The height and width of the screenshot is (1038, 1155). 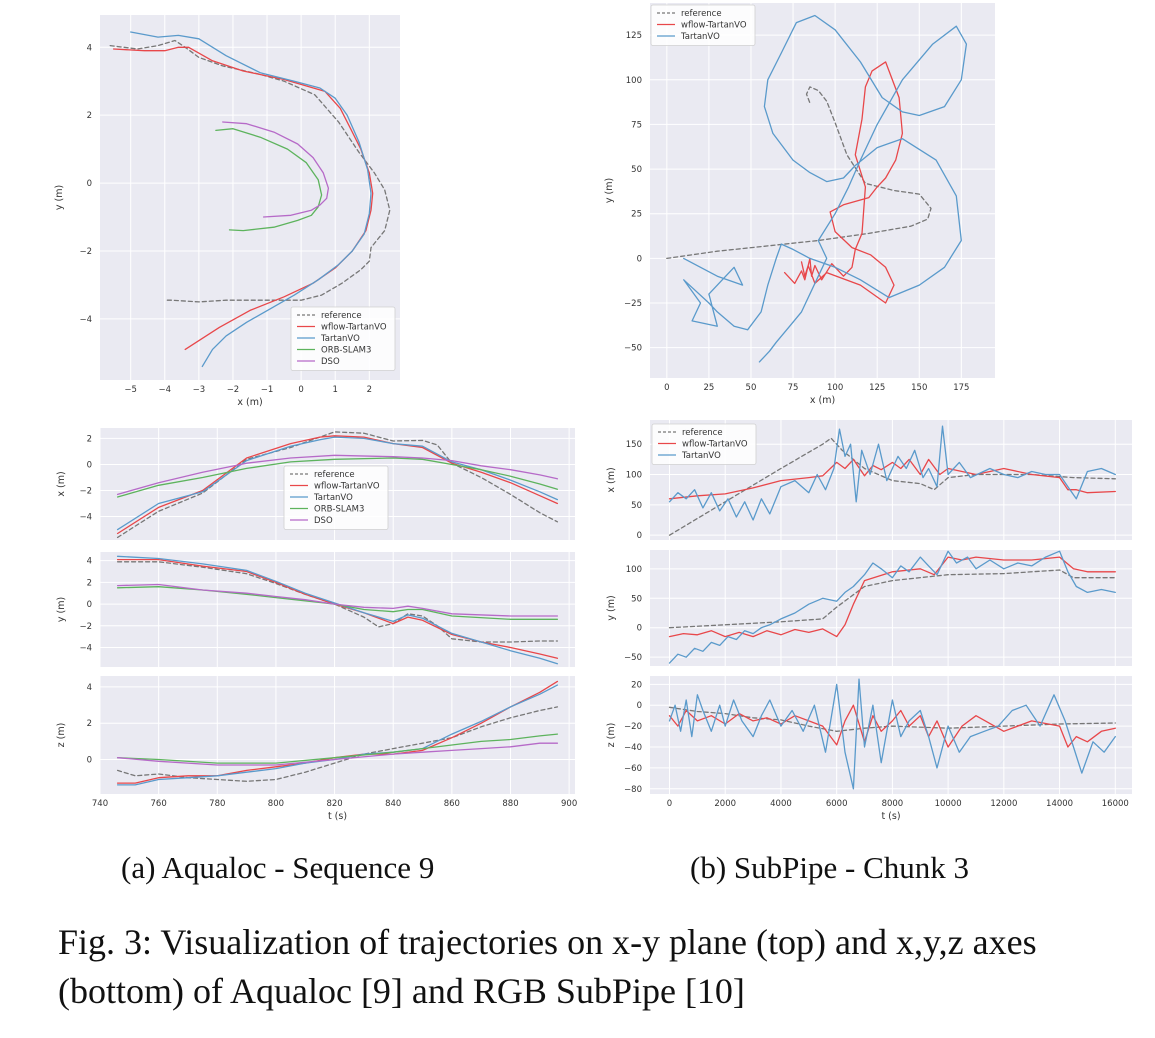 What do you see at coordinates (725, 804) in the screenshot?
I see `x-tick-label: 2000` at bounding box center [725, 804].